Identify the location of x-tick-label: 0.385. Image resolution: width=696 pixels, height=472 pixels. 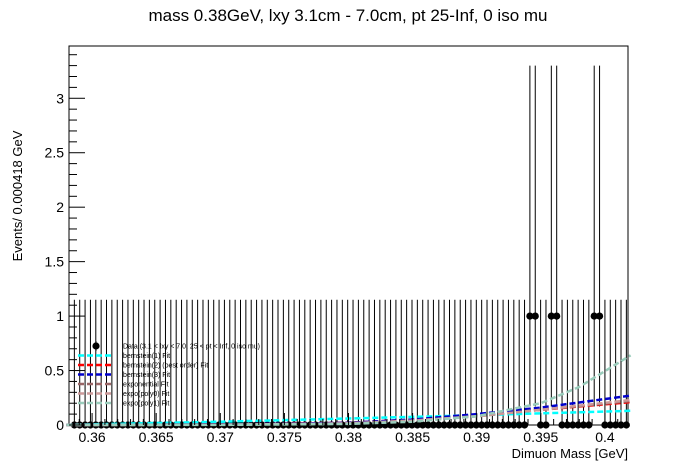
(412, 437).